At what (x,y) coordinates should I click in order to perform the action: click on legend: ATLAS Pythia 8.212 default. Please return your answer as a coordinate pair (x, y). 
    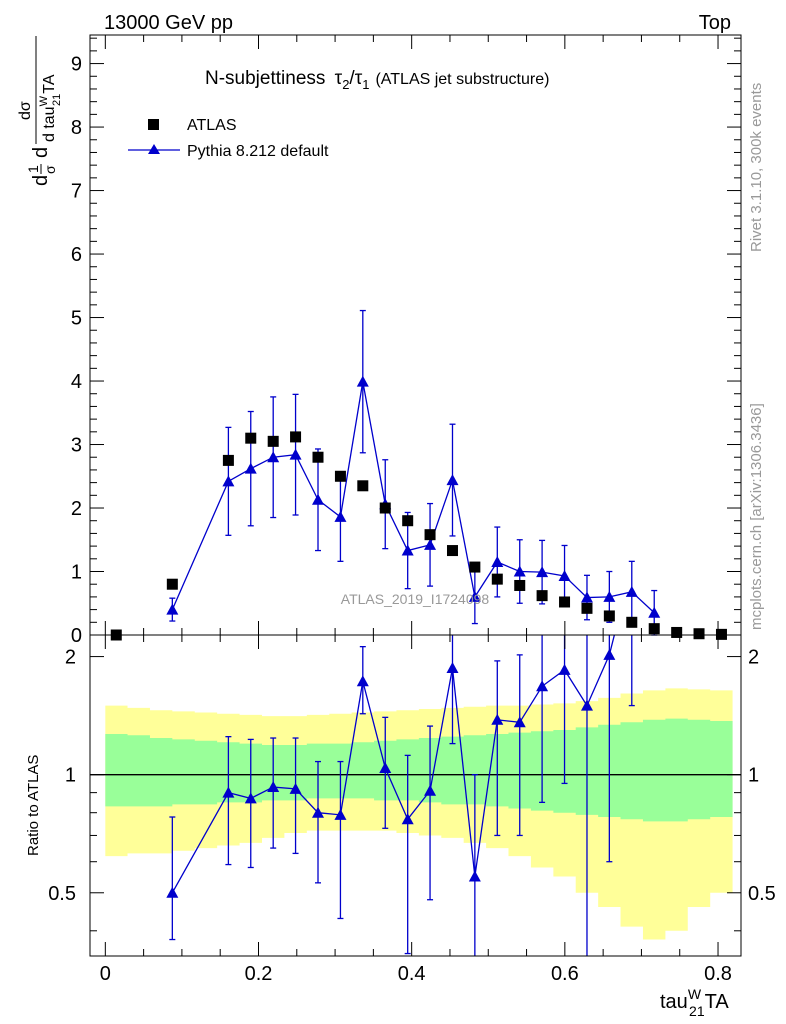
    Looking at the image, I should click on (228, 138).